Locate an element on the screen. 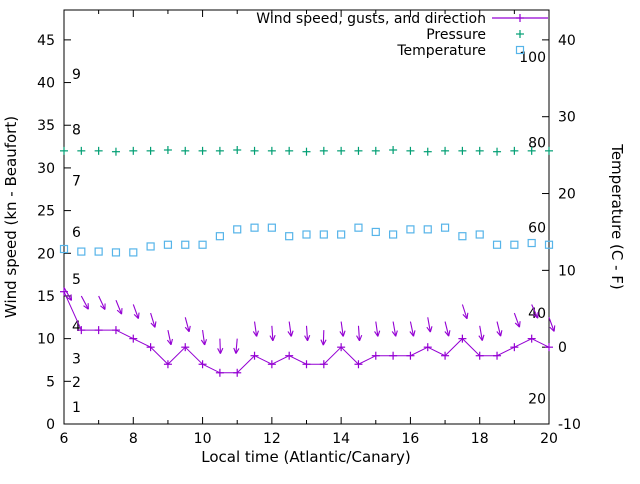  y-left-tick-label: 0 is located at coordinates (50, 425).